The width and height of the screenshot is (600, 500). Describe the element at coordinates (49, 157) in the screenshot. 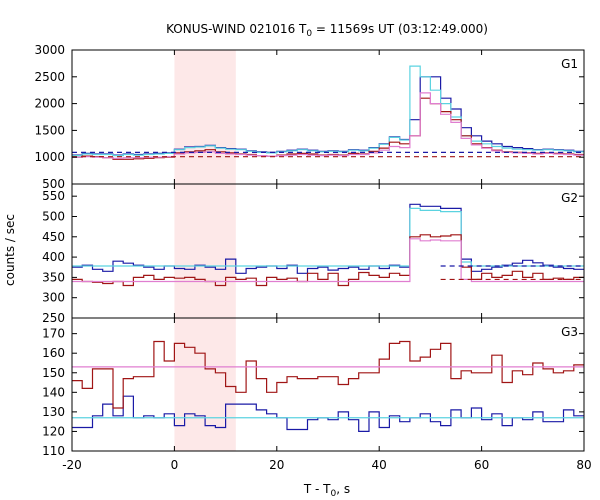

I see `y-tick-label: 1000` at that location.